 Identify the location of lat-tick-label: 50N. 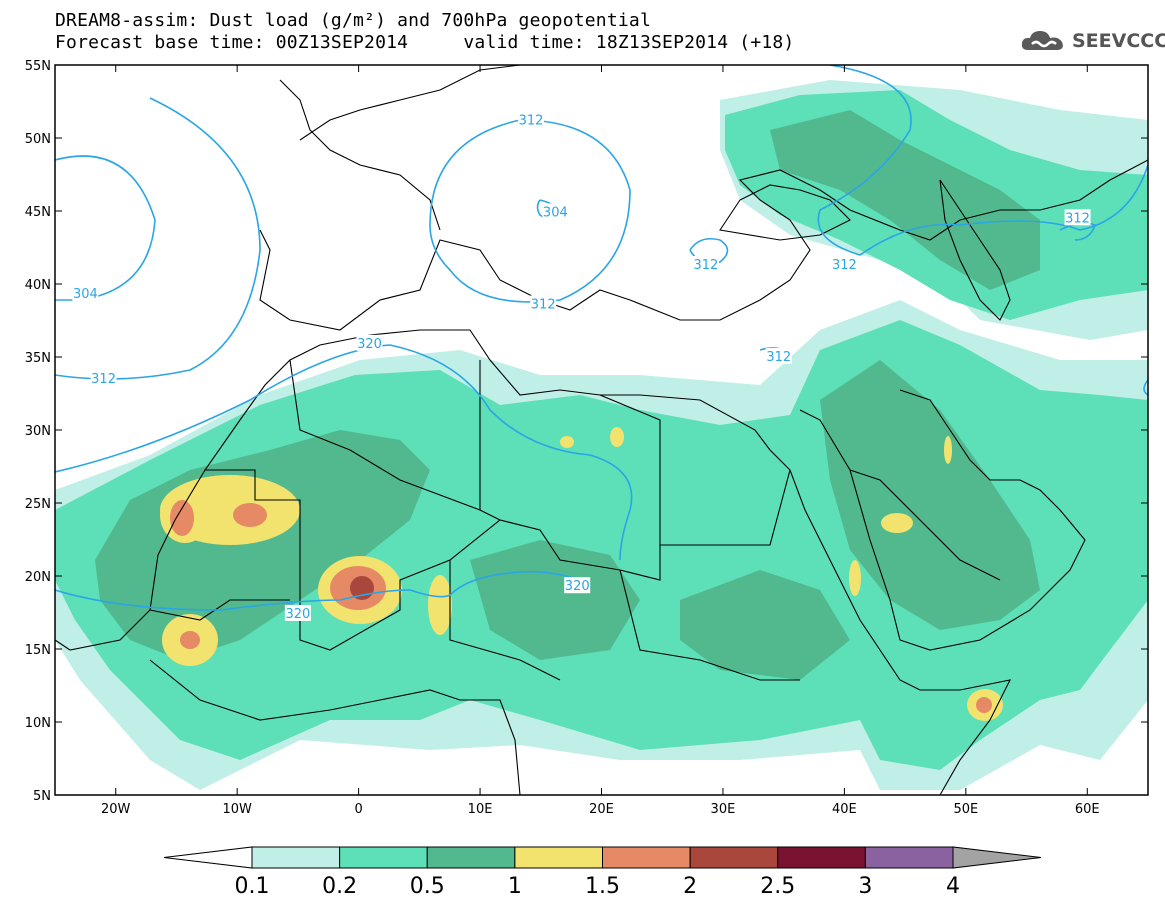
(38, 139).